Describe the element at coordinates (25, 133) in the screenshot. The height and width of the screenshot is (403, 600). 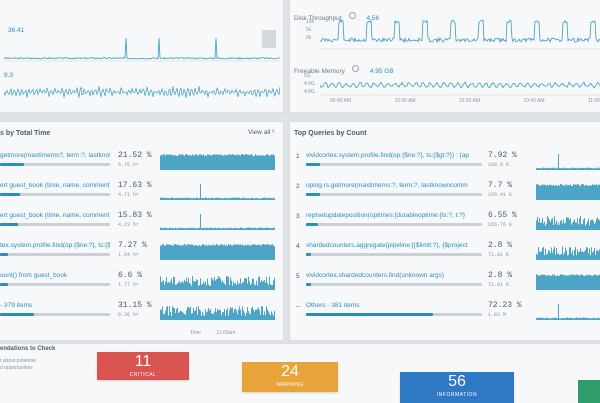
I see `panel-title: s by Total Time` at that location.